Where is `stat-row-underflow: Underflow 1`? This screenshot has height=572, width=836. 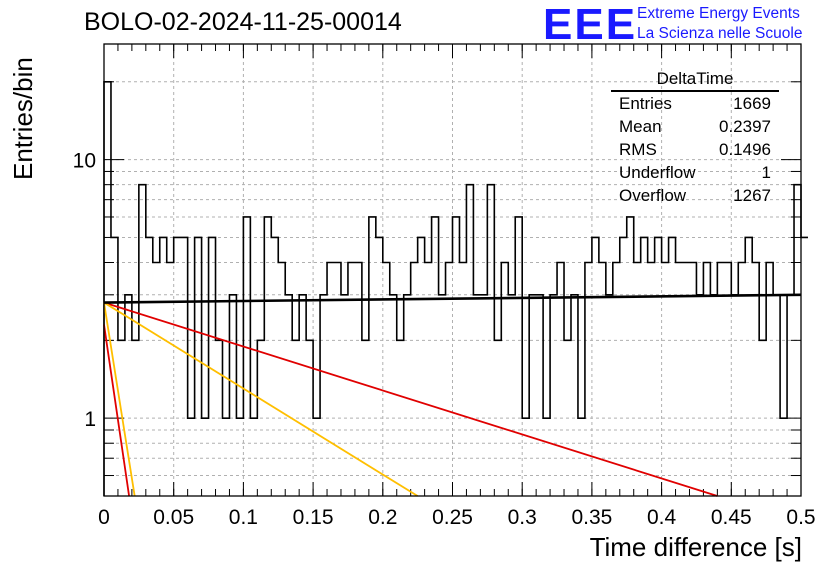
stat-row-underflow: Underflow 1 is located at coordinates (695, 172).